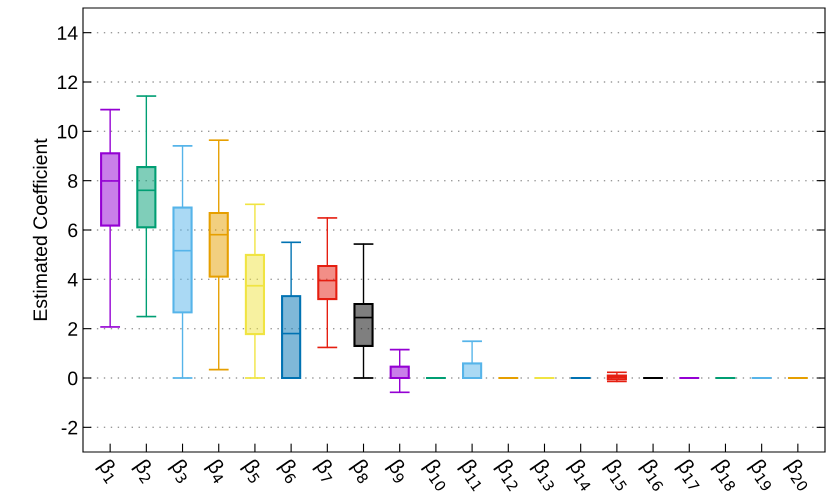 The width and height of the screenshot is (826, 496). Describe the element at coordinates (473, 475) in the screenshot. I see `x-tick-label: β$_{11}$` at that location.